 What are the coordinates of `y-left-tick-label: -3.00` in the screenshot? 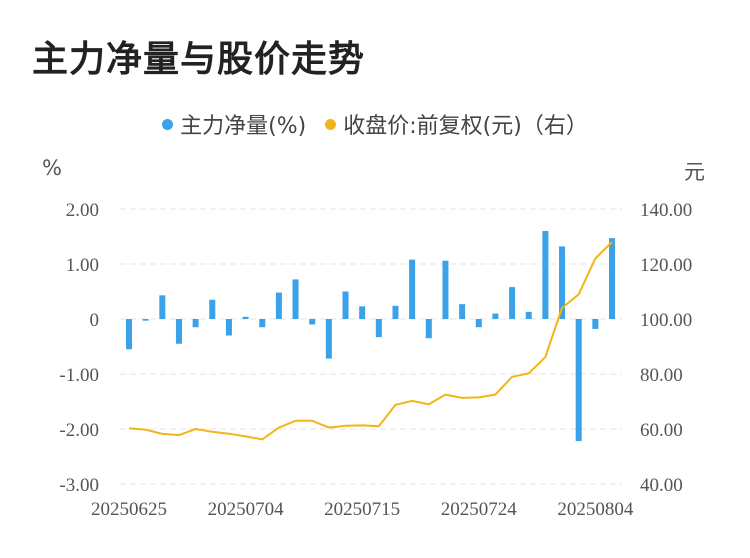 It's located at (79, 485).